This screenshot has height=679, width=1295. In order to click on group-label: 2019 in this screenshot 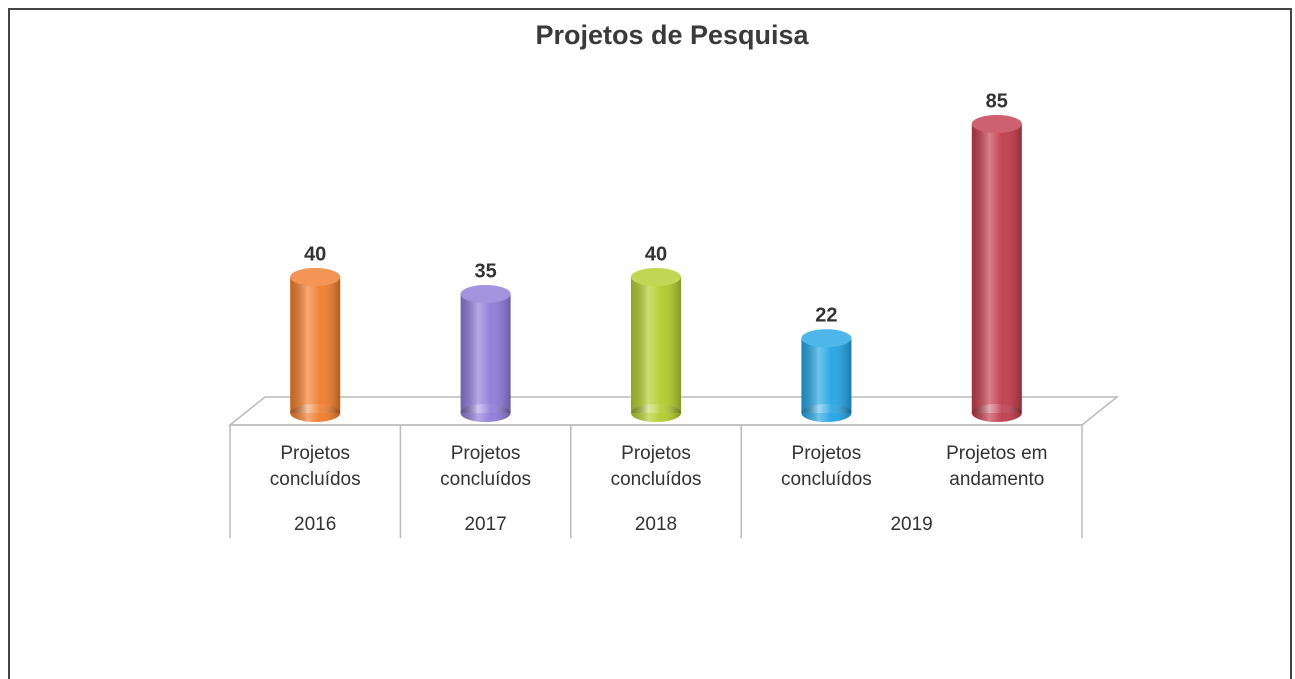, I will do `click(911, 524)`.